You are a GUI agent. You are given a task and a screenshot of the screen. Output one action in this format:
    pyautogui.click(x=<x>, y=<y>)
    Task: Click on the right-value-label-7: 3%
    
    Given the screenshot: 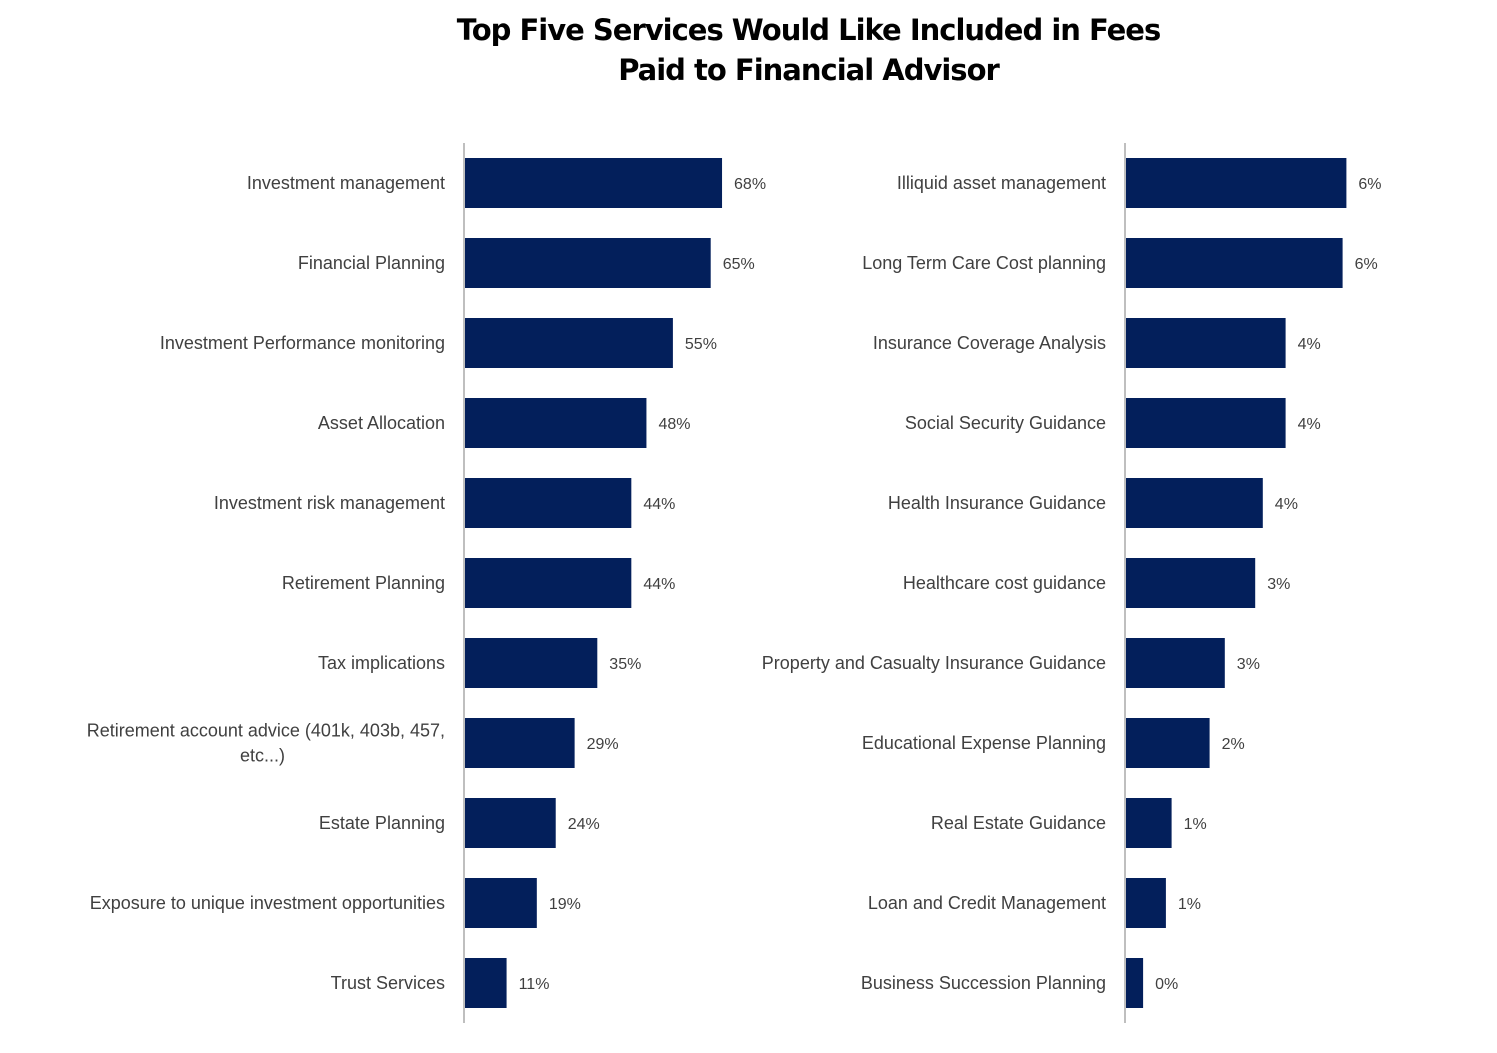 What is the action you would take?
    pyautogui.click(x=1248, y=664)
    